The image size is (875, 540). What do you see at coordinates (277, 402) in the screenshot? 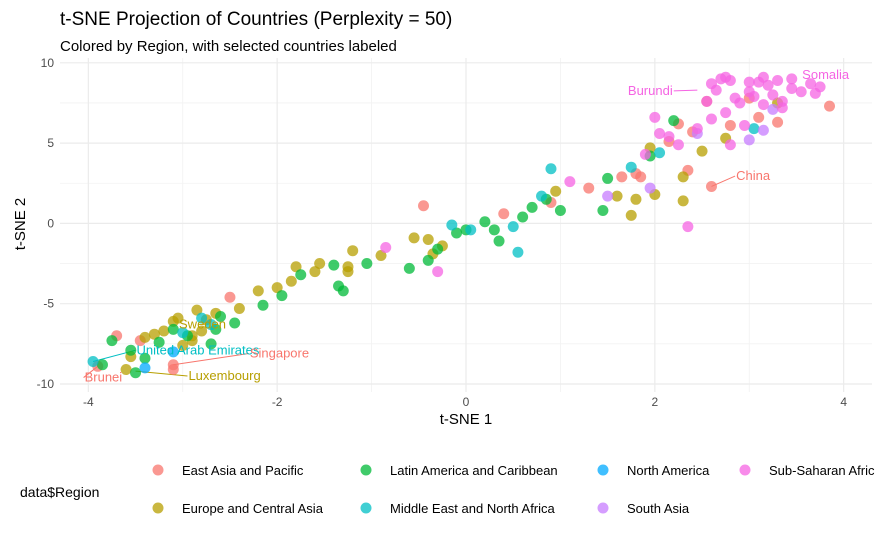
I see `x-tick-label: -2` at bounding box center [277, 402].